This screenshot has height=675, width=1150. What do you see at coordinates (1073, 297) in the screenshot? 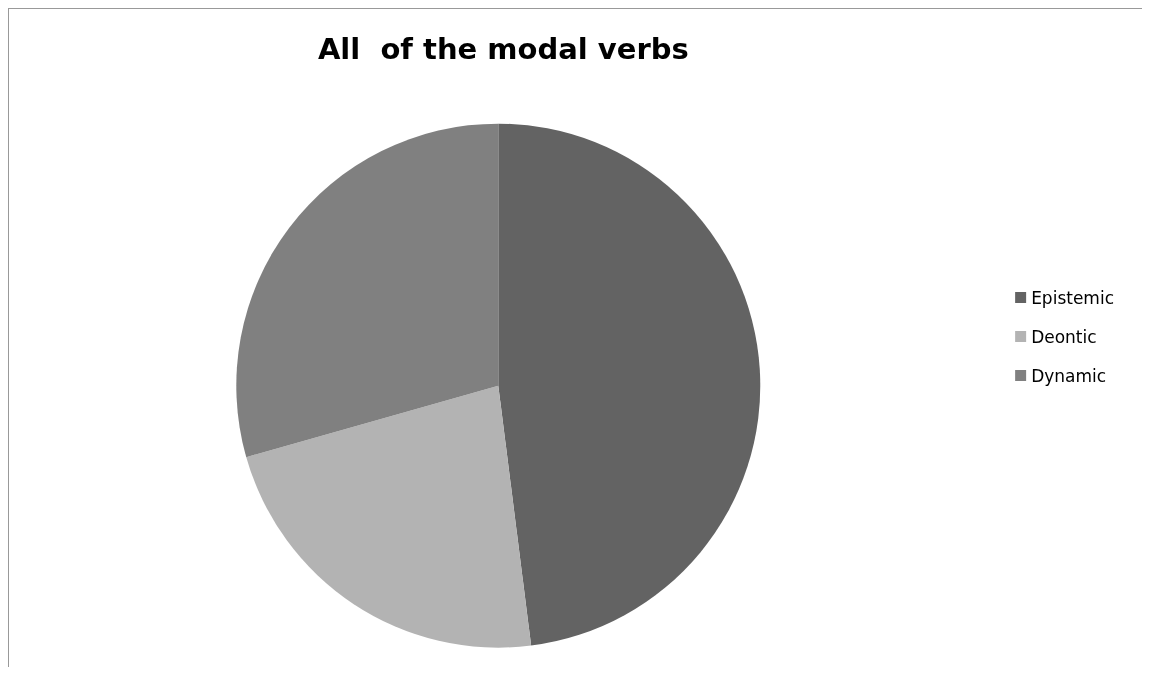
I see `legend-label: Epistemic` at bounding box center [1073, 297].